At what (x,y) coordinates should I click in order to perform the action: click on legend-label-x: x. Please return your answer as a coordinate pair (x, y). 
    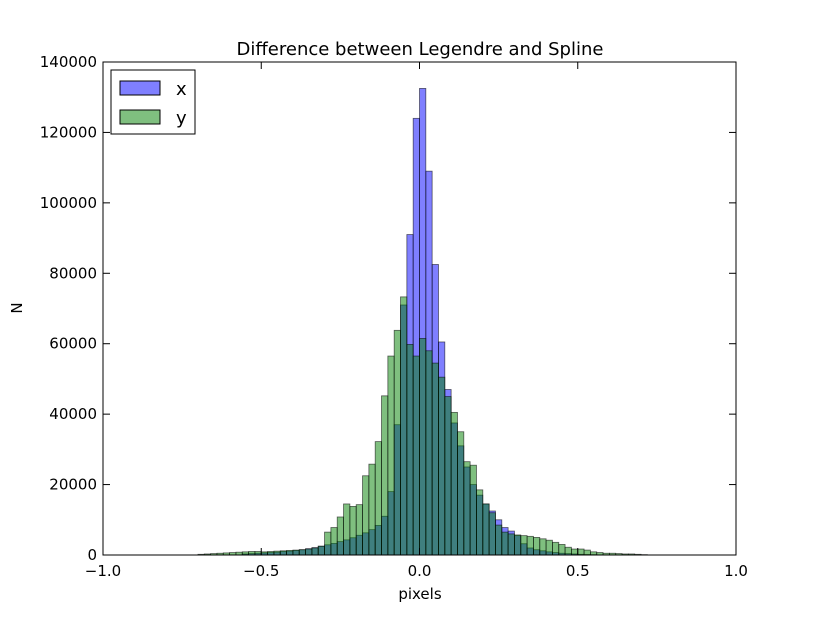
    Looking at the image, I should click on (181, 89).